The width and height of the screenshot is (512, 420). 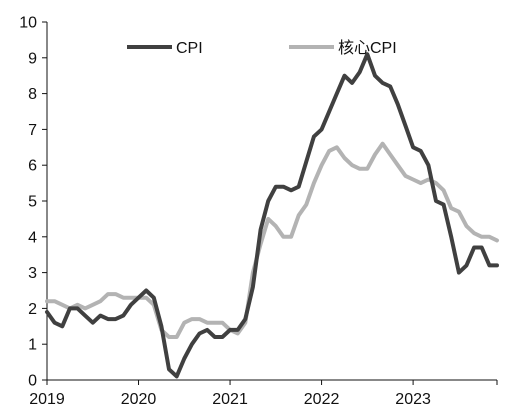 What do you see at coordinates (262, 48) in the screenshot?
I see `legend: CPI 核心CPI` at bounding box center [262, 48].